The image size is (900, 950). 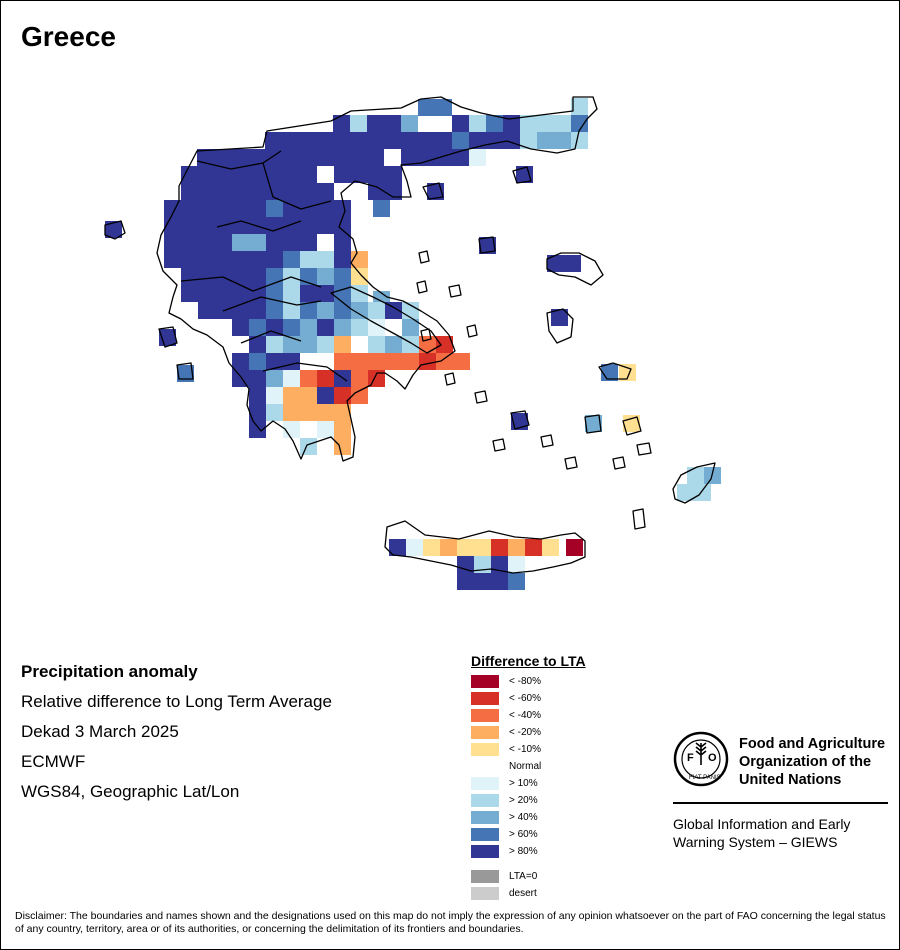 I want to click on regional-border, so click(x=264, y=266).